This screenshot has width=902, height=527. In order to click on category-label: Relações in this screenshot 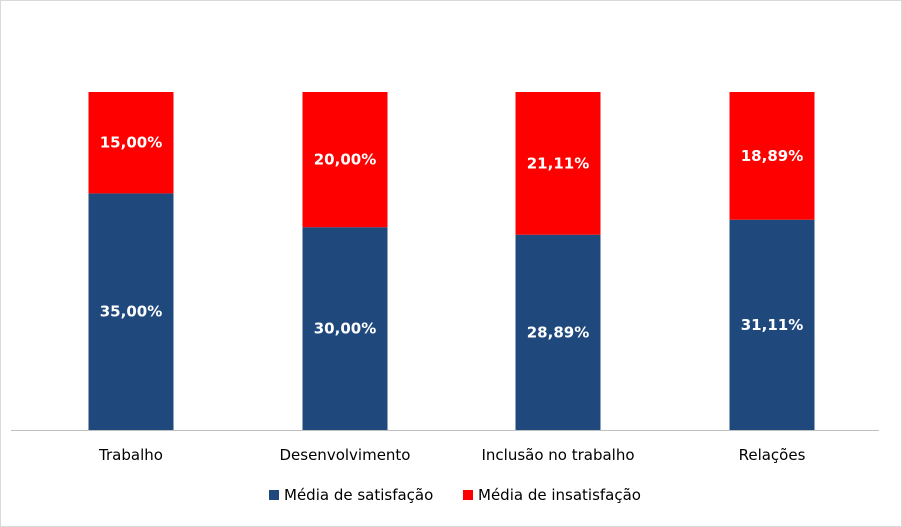, I will do `click(772, 455)`.